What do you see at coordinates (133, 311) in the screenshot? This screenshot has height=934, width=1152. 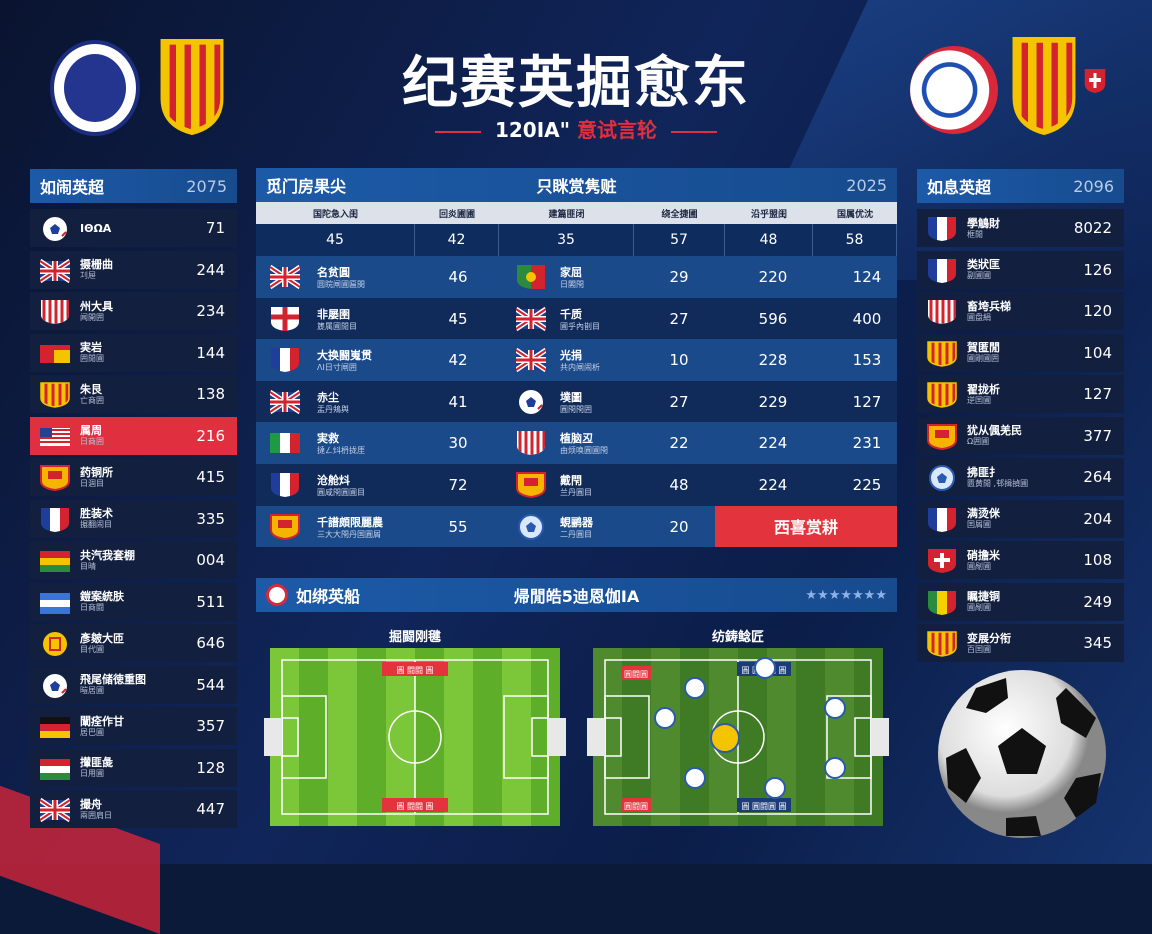 I see `ranking-row: 州大具 闻開囲 234` at bounding box center [133, 311].